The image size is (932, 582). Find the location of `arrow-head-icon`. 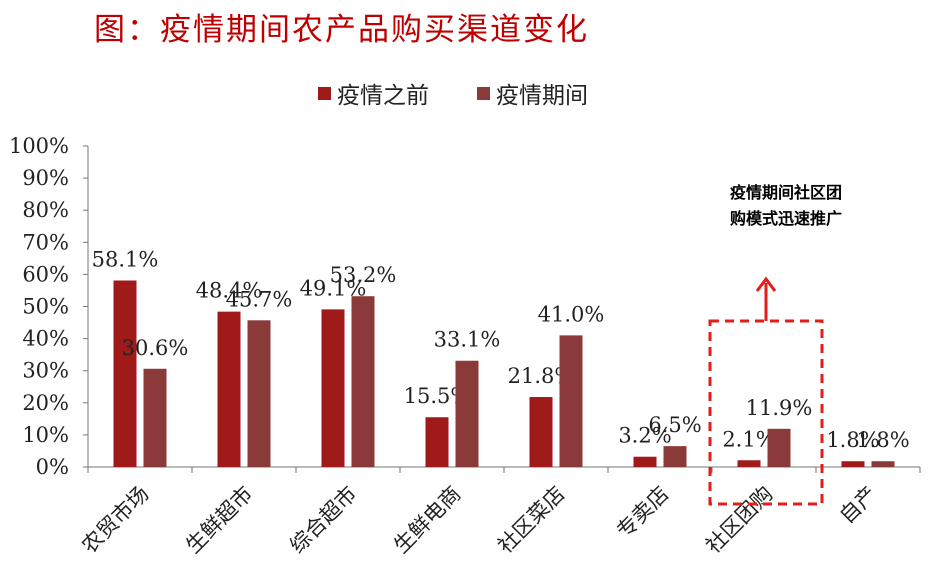

arrow-head-icon is located at coordinates (766, 284).